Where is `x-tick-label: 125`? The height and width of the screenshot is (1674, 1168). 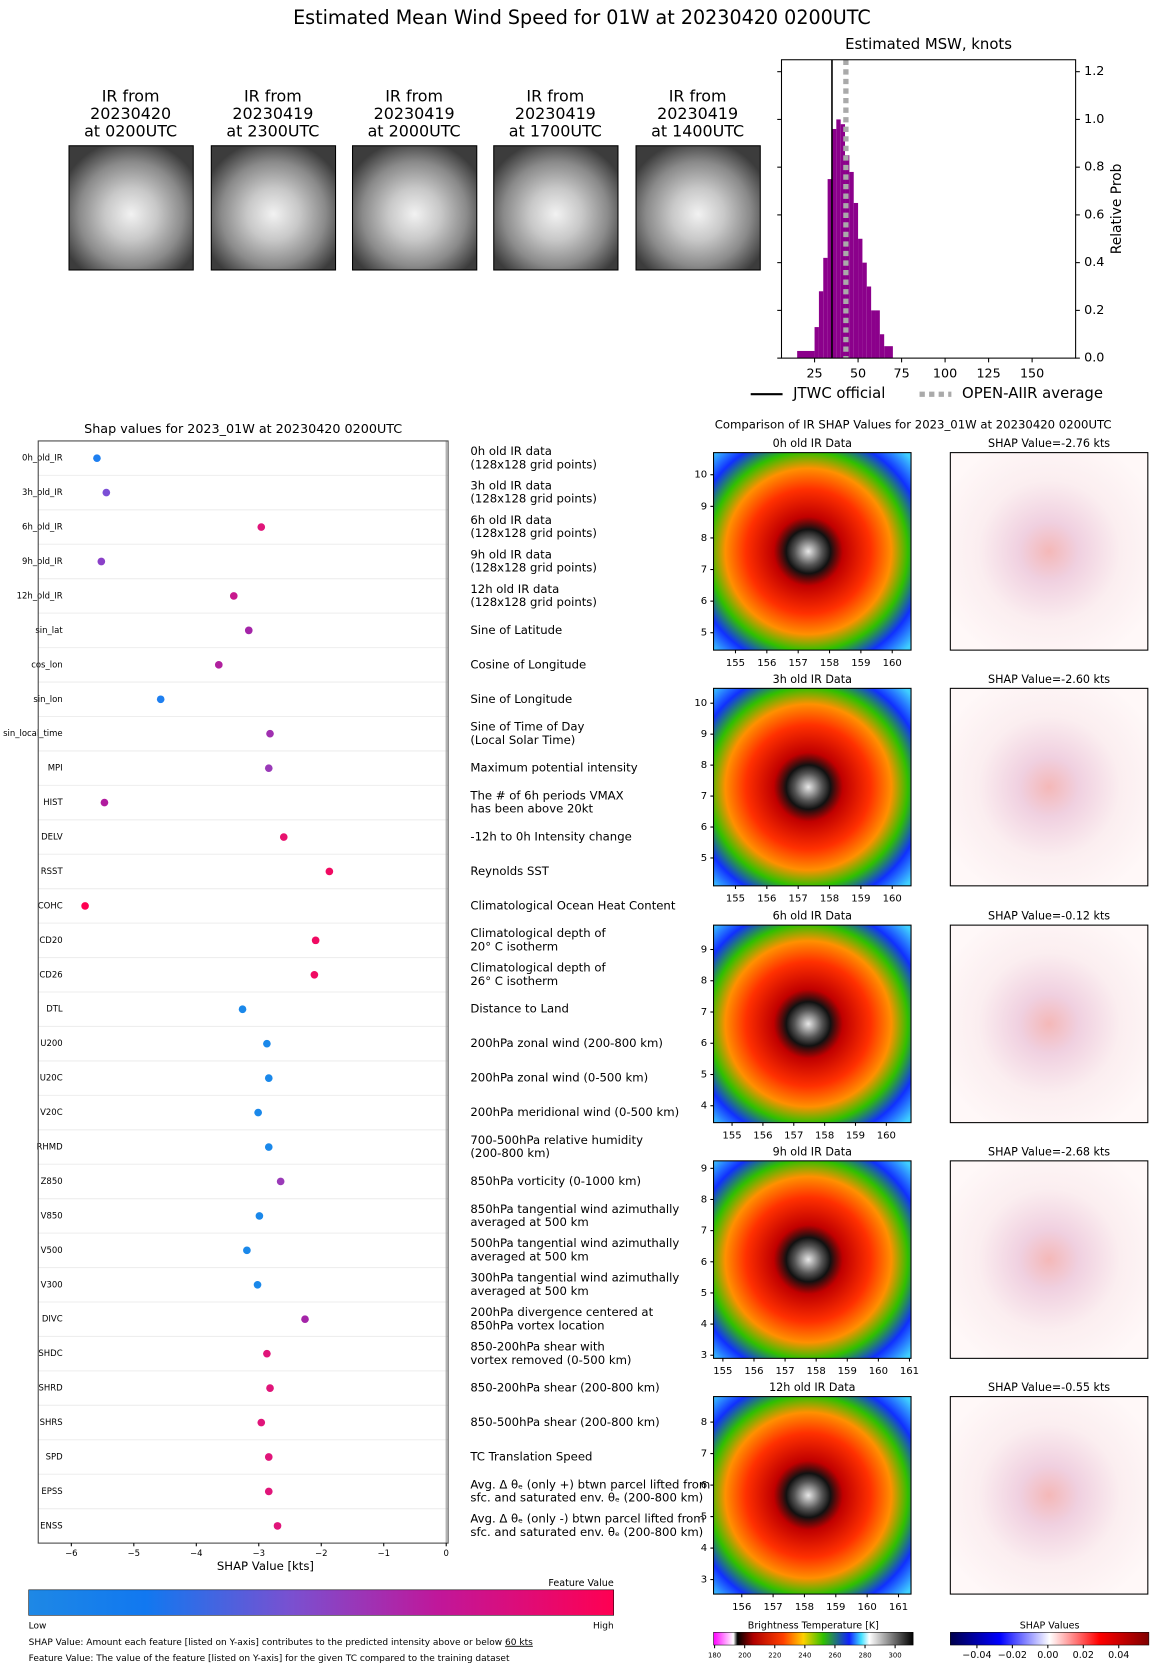 x-tick-label: 125 is located at coordinates (988, 374).